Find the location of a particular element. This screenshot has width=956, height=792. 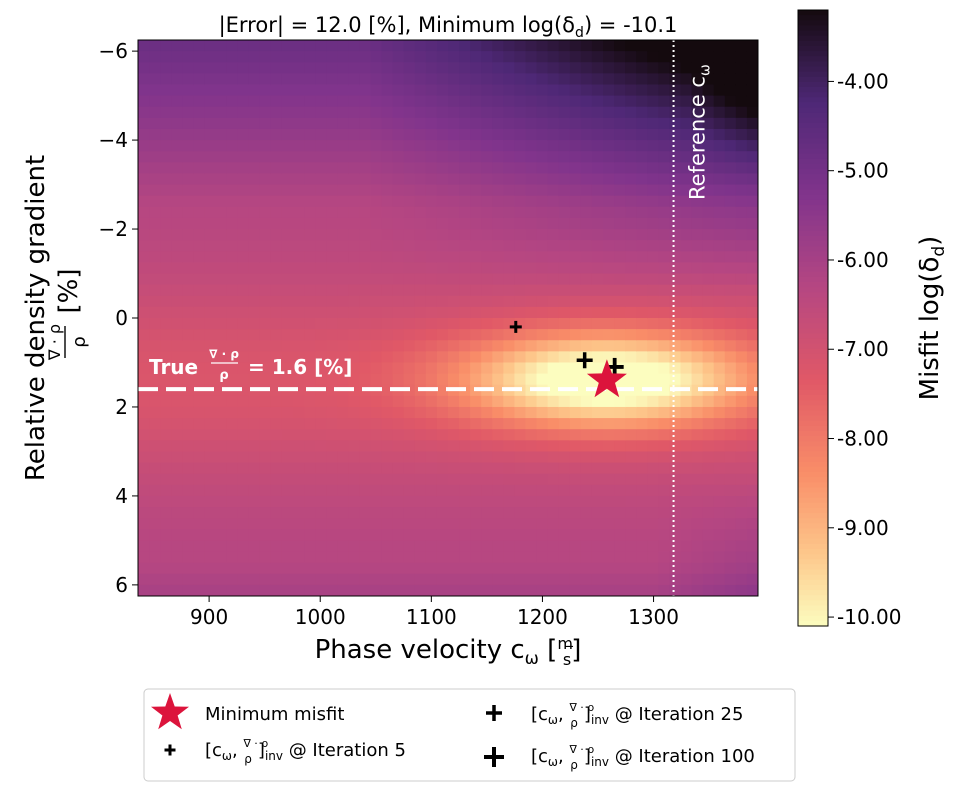

y-axis-label-unit: [%] is located at coordinates (69, 291).